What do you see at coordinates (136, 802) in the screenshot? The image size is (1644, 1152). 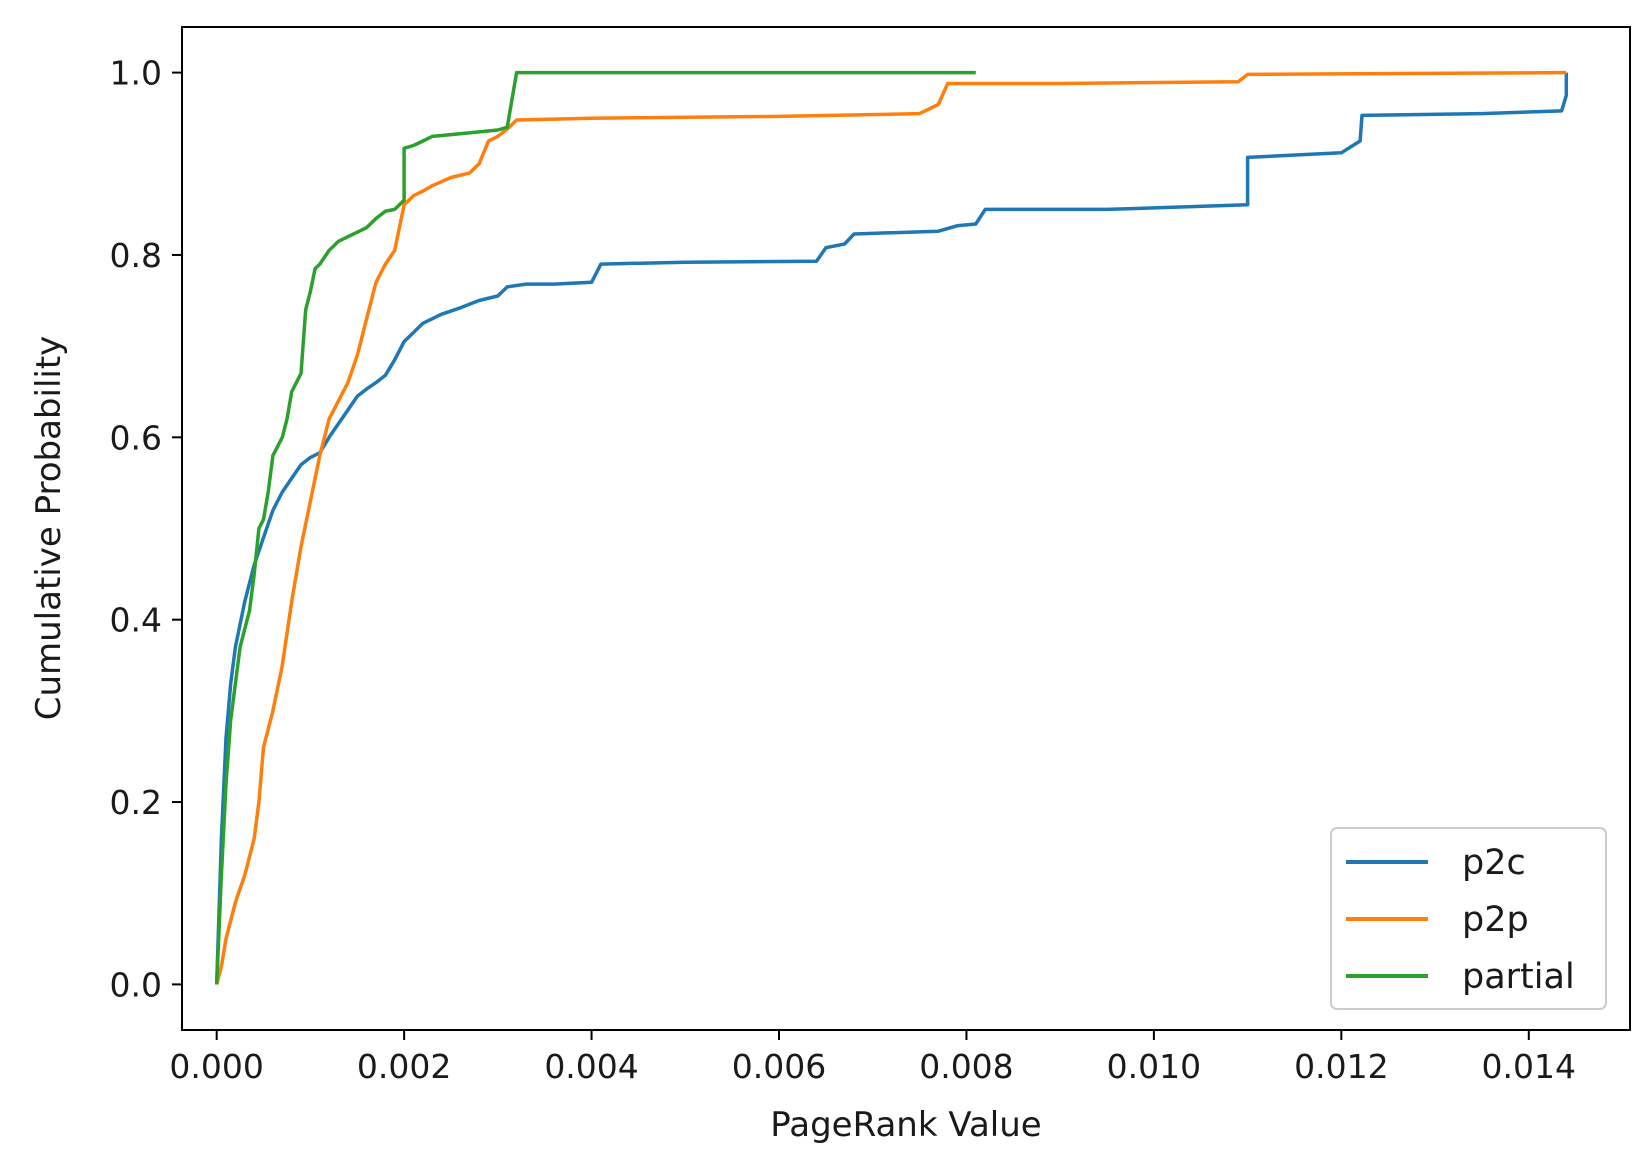 I see `y-tick-label: 0.2` at bounding box center [136, 802].